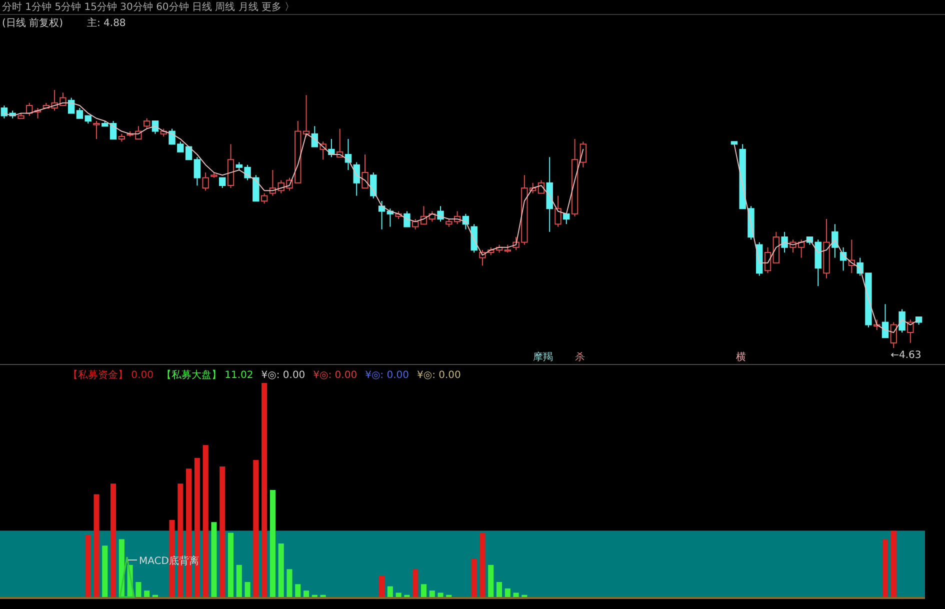  I want to click on text: 分时 1分钟 5分钟 15分钟 30分钟 60分钟 日线 周线 月线 更多 〉, so click(148, 7).